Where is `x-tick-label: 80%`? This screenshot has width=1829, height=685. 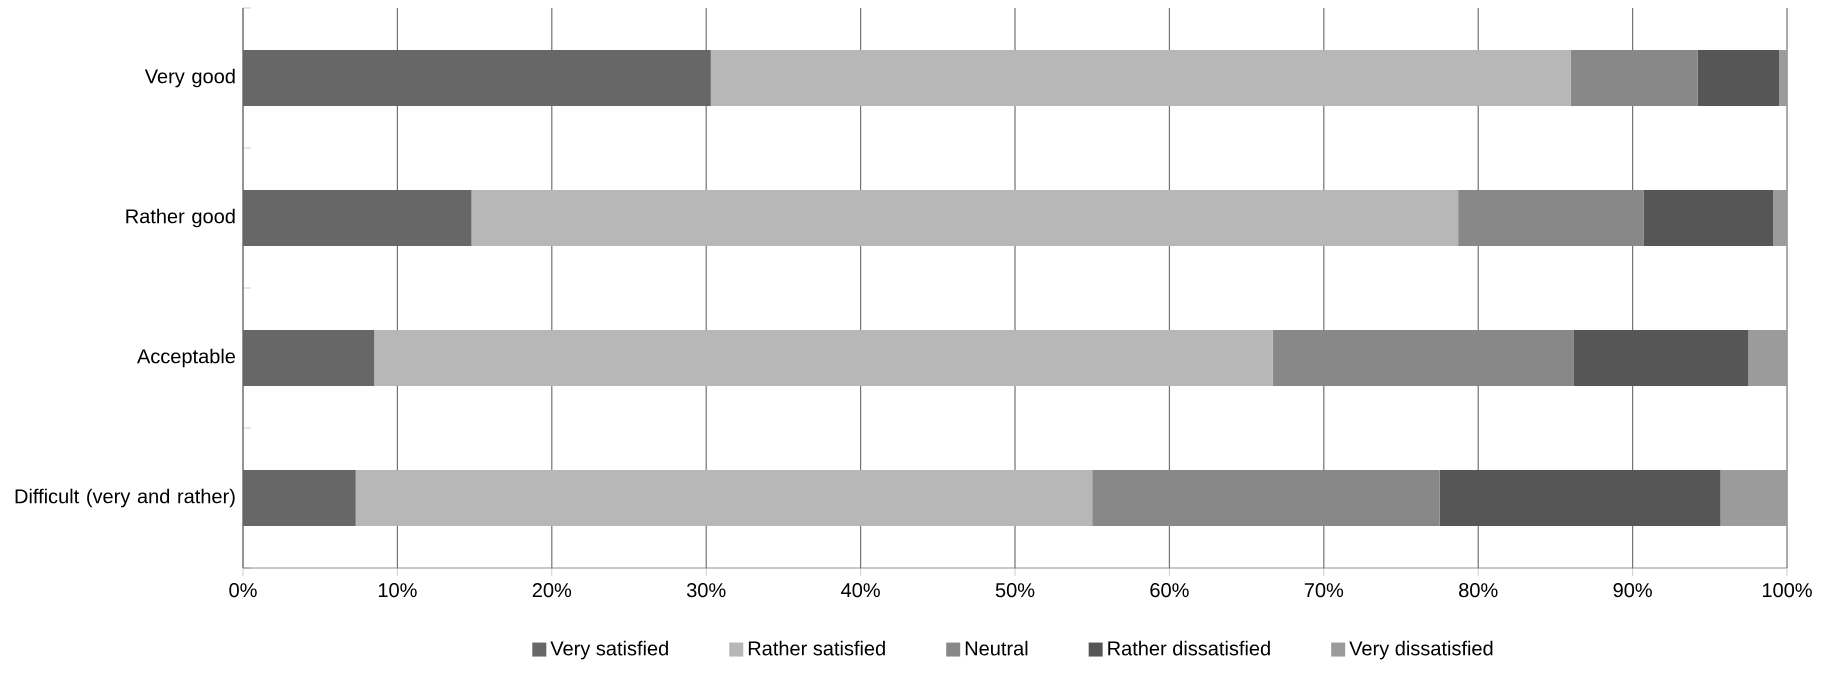 x-tick-label: 80% is located at coordinates (1478, 590).